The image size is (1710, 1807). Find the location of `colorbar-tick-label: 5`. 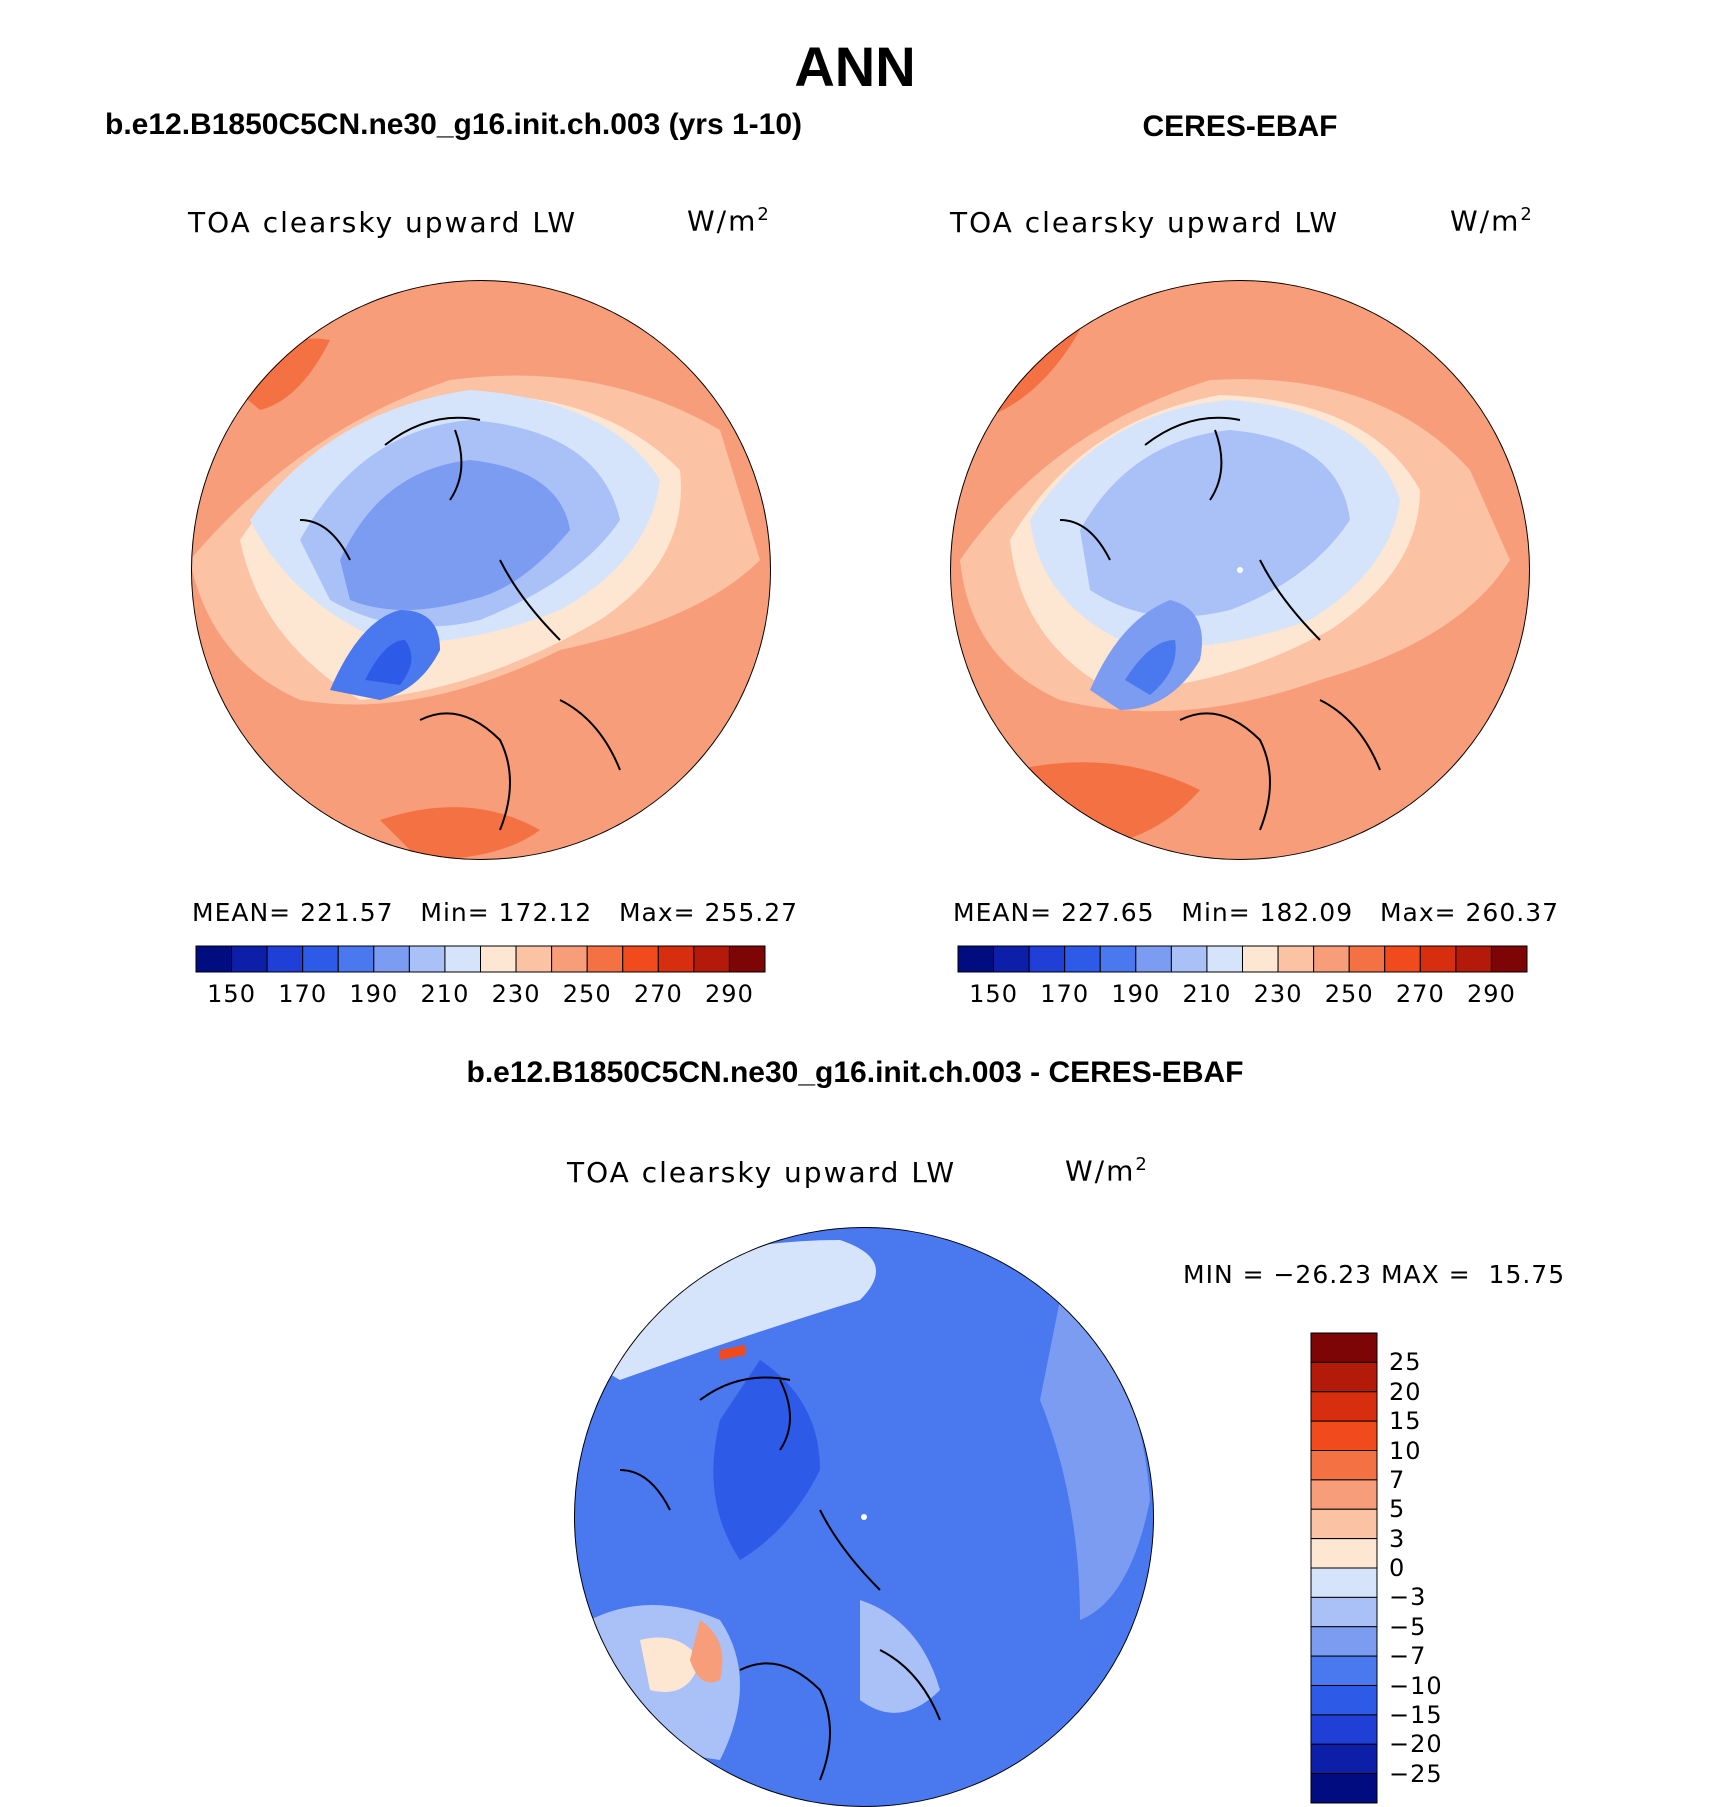

colorbar-tick-label: 5 is located at coordinates (1397, 1509).